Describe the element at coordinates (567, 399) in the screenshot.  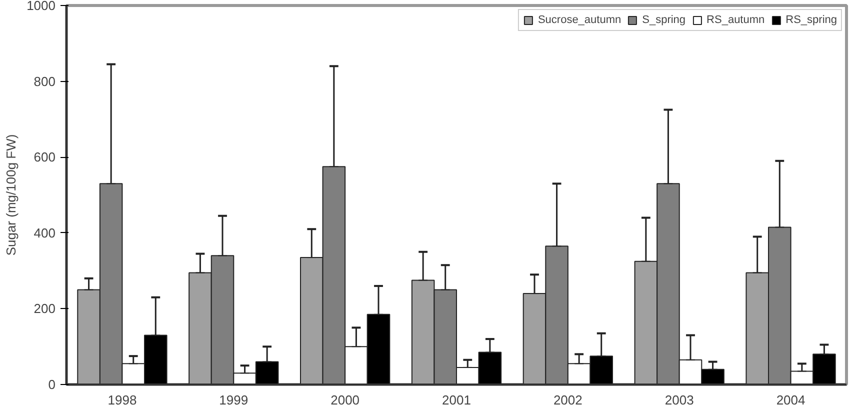
I see `x-tick-label: 2002` at that location.